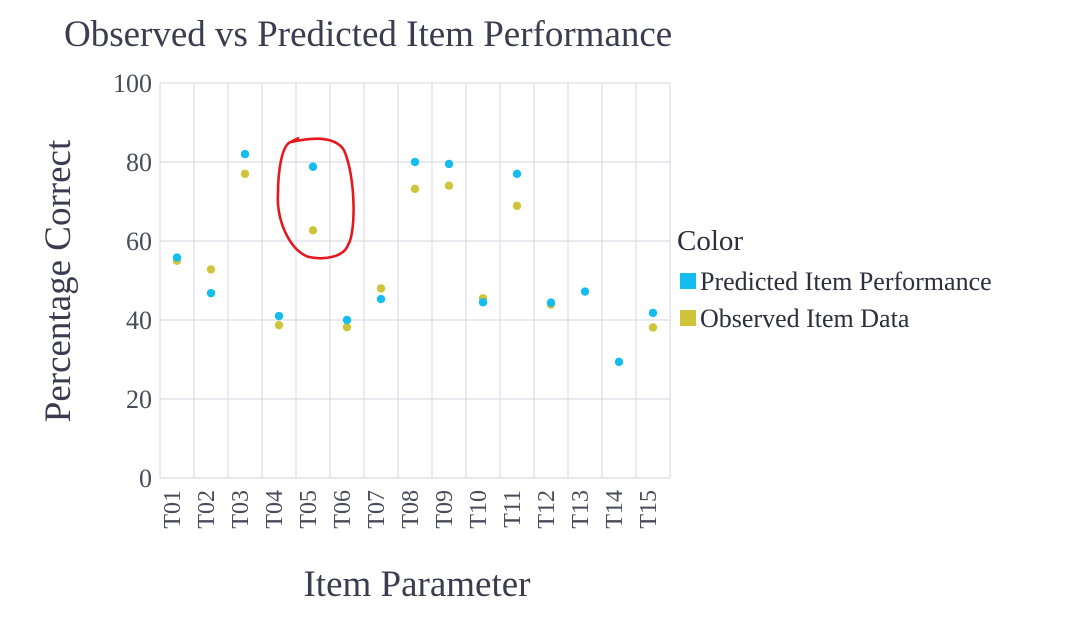 This screenshot has height=631, width=1092. What do you see at coordinates (377, 509) in the screenshot?
I see `x-tick-label: T07` at bounding box center [377, 509].